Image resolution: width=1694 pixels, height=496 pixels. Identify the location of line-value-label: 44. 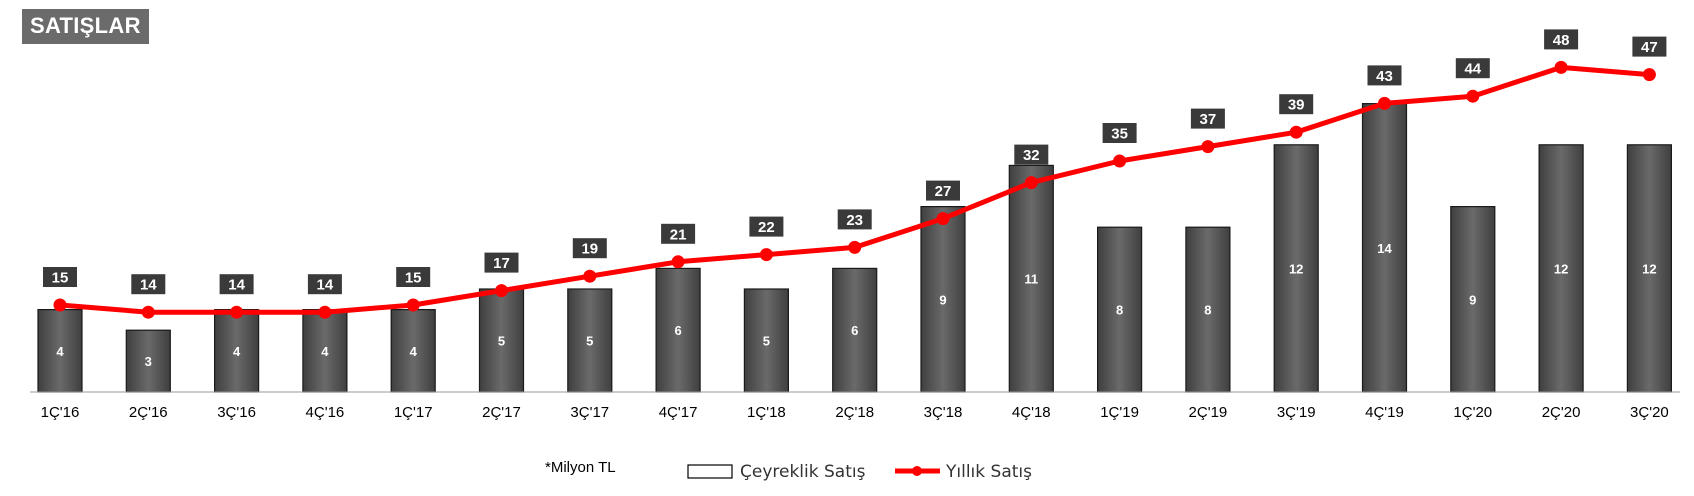
(1472, 69).